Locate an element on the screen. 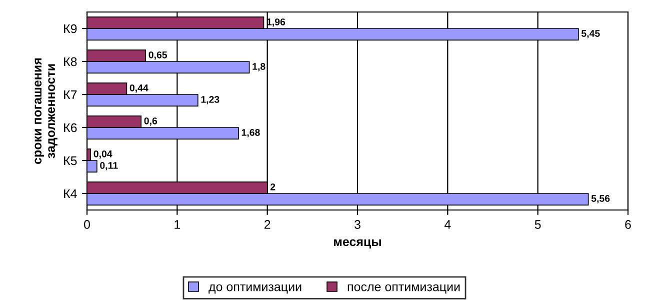 This screenshot has height=308, width=649. x-tick-label: 0 is located at coordinates (87, 224).